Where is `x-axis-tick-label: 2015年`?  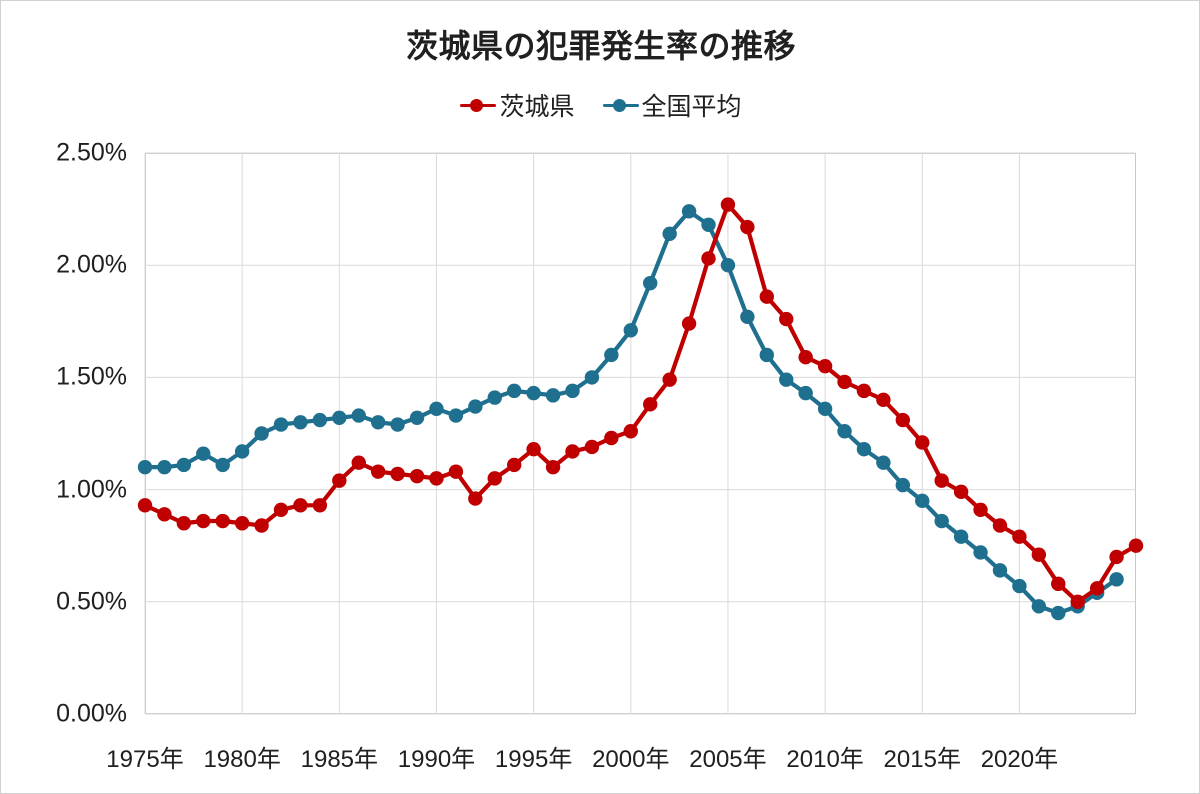 x-axis-tick-label: 2015年 is located at coordinates (922, 759).